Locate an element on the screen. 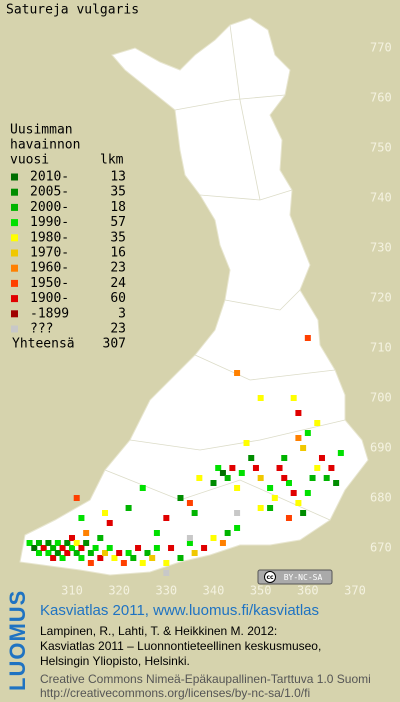 The image size is (400, 702). legend-heading: vuosi is located at coordinates (29, 160).